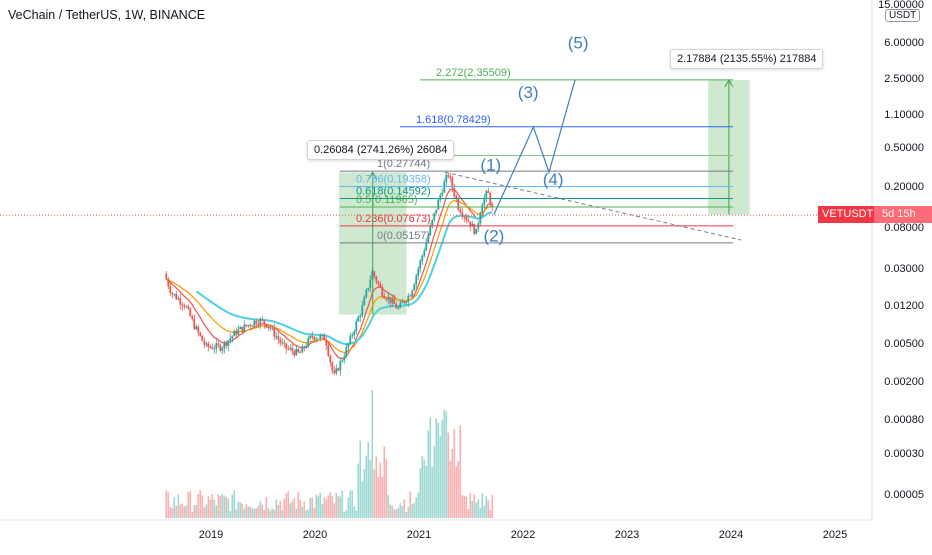 Image resolution: width=932 pixels, height=555 pixels. Describe the element at coordinates (903, 15) in the screenshot. I see `currency-button: USDT` at that location.